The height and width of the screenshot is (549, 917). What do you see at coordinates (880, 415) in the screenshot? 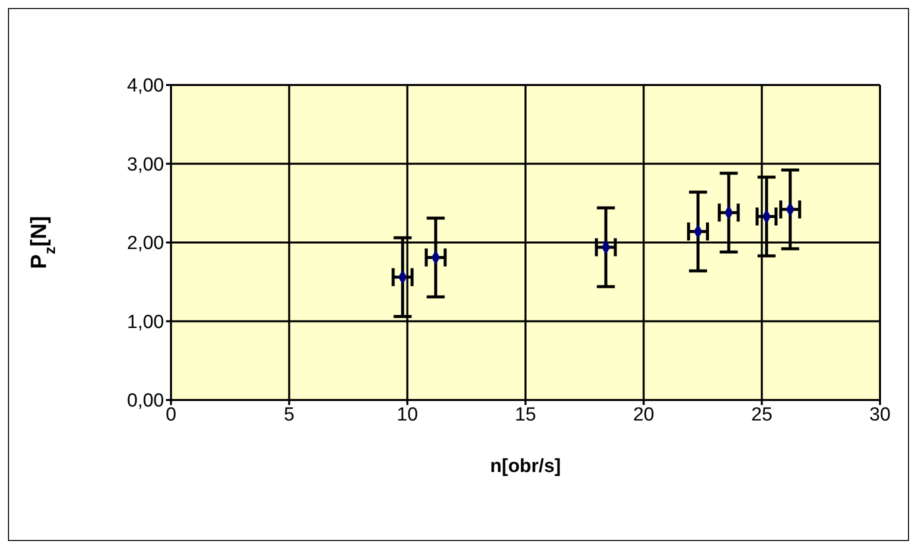
I see `x-tick-label: 30` at bounding box center [880, 415].